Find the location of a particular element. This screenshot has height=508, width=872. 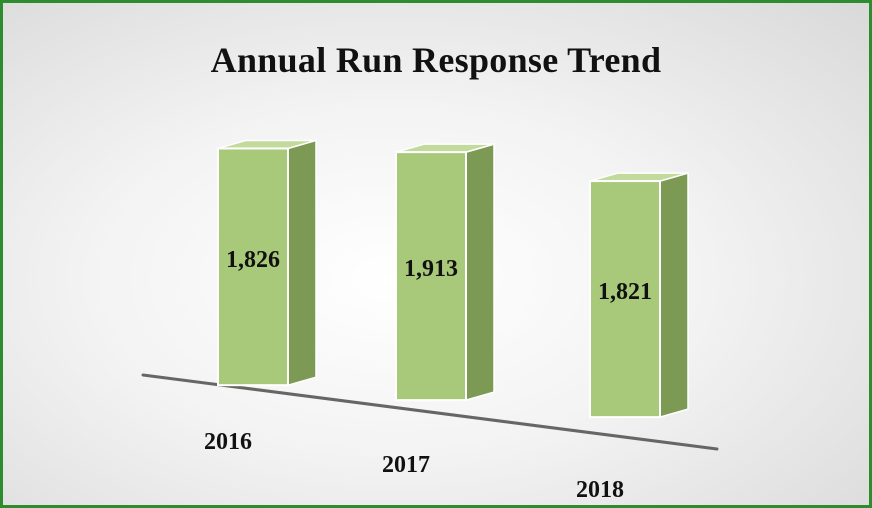

x-tick-label: 2017 is located at coordinates (406, 465).